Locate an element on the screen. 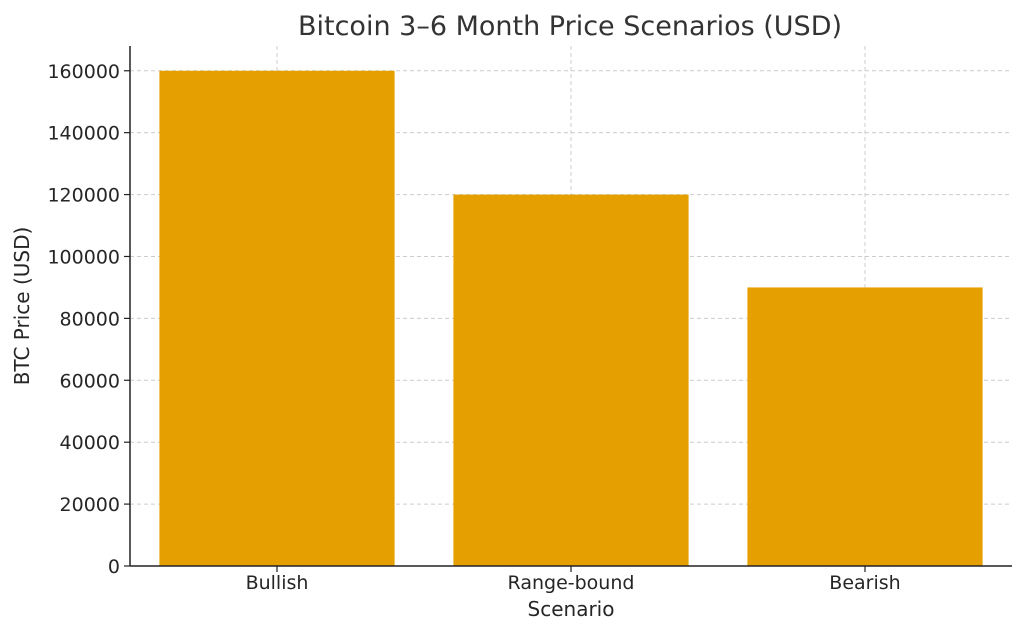 This screenshot has height=635, width=1024. y-tick-label: 80000 is located at coordinates (90, 319).